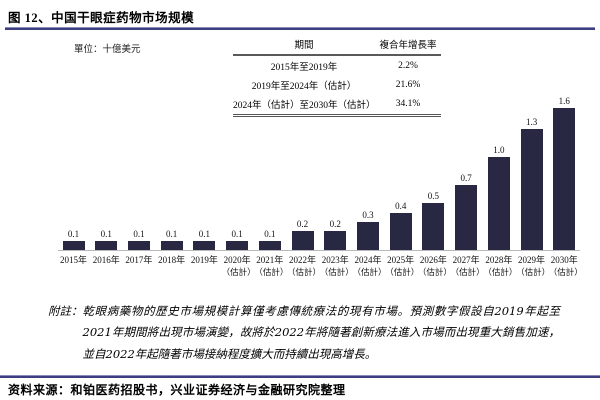 This screenshot has width=600, height=400. Describe the element at coordinates (531, 122) in the screenshot. I see `bar-value-label: 1.3` at that location.